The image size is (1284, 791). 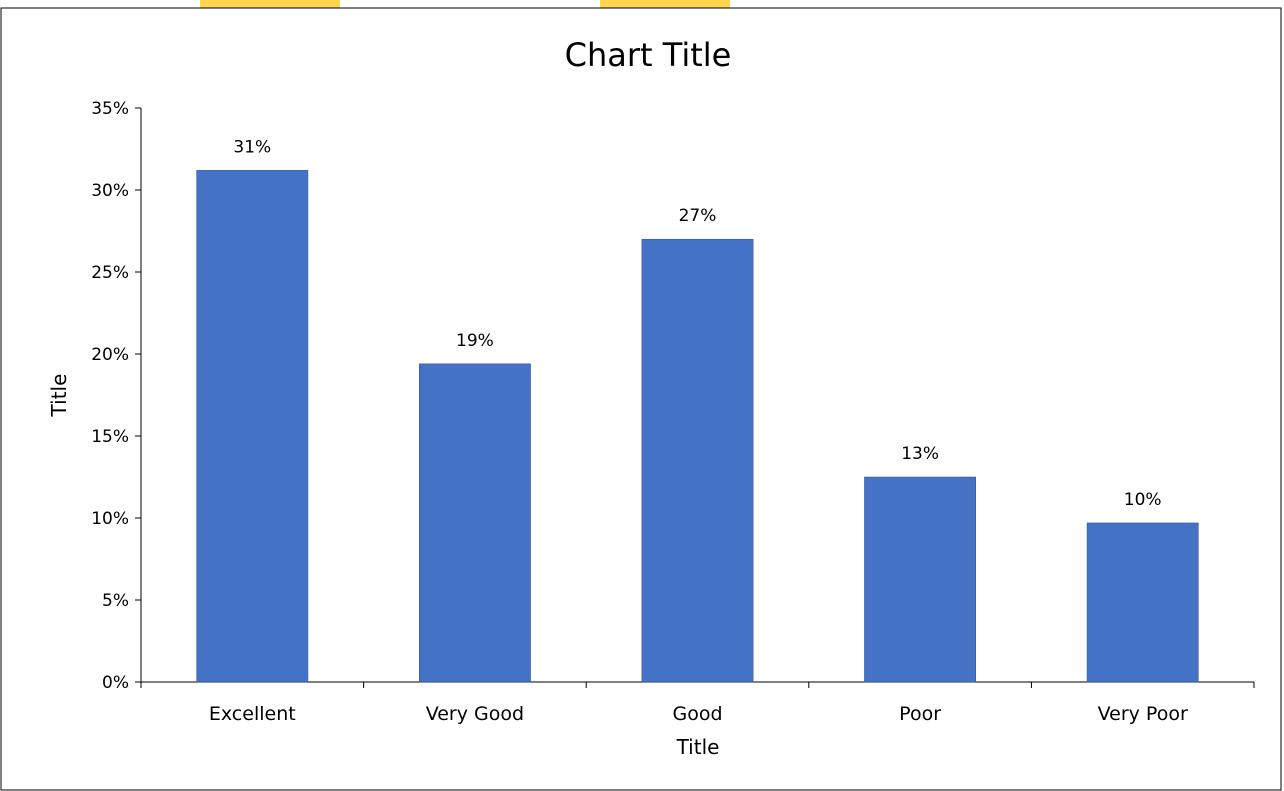 I want to click on y-tick-label: 25%, so click(x=110, y=273).